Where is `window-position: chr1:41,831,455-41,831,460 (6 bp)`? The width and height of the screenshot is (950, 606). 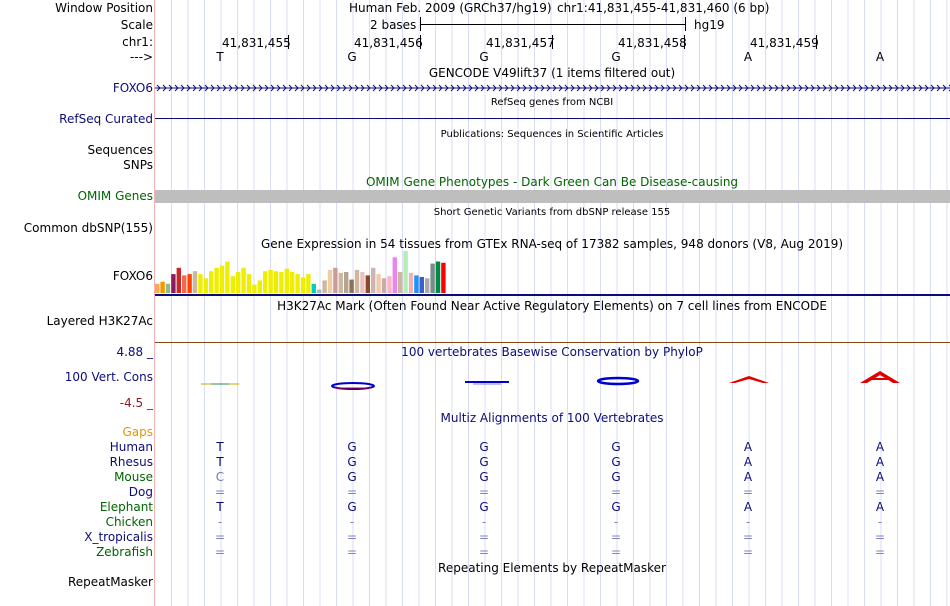 window-position: chr1:41,831,455-41,831,460 (6 bp) is located at coordinates (663, 8).